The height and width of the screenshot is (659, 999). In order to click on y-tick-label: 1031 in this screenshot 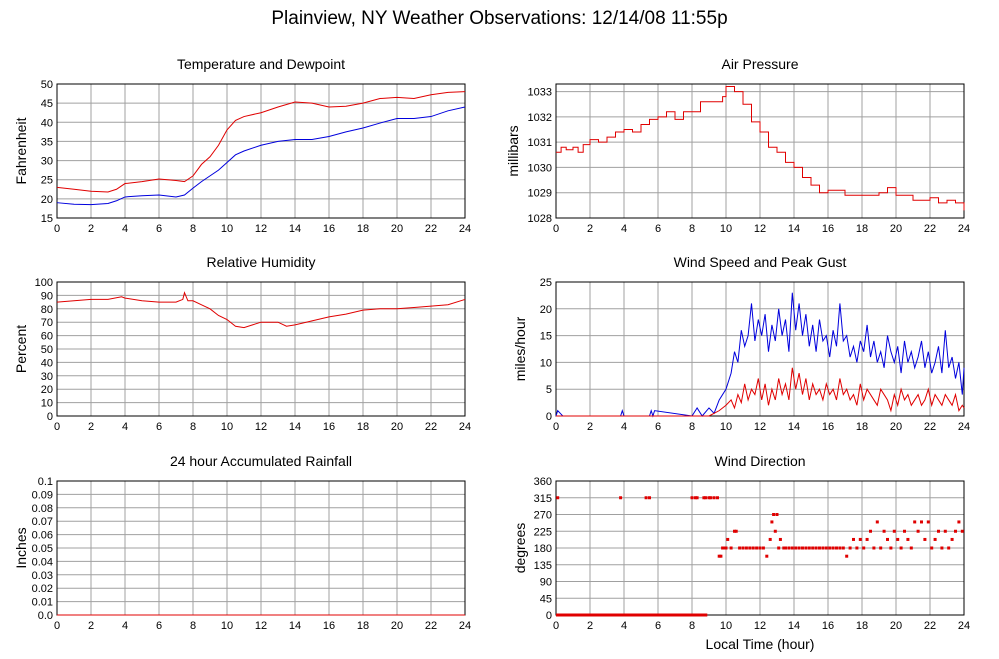, I will do `click(540, 143)`.